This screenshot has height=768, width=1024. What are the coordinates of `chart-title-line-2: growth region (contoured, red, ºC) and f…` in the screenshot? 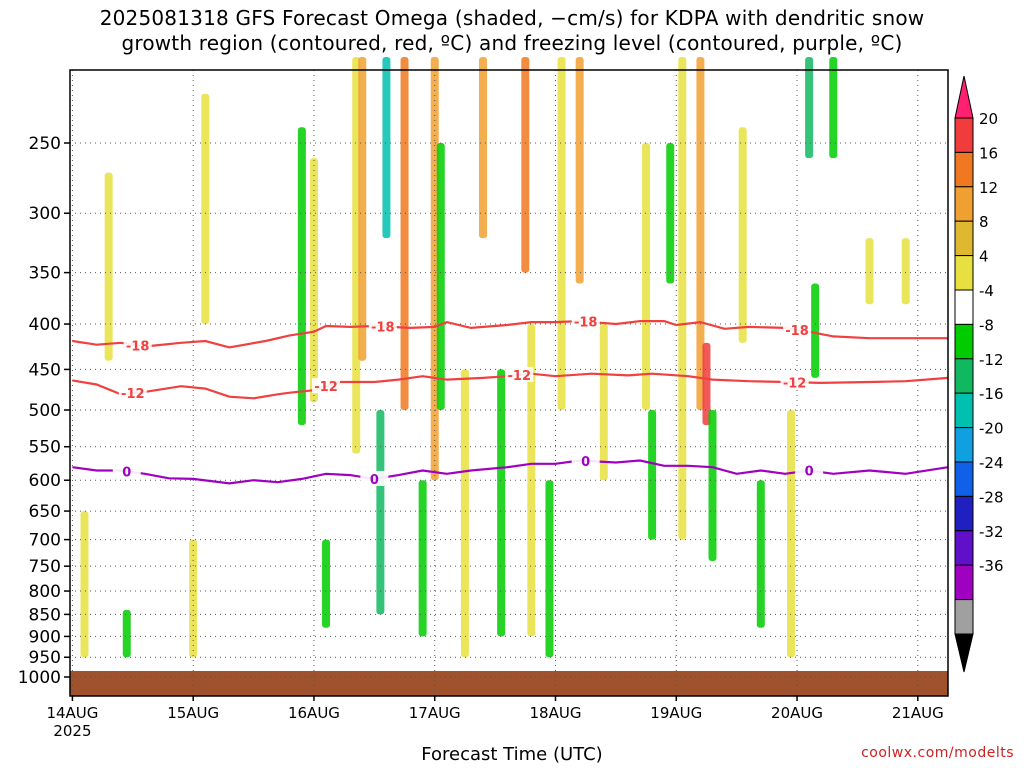 It's located at (512, 43).